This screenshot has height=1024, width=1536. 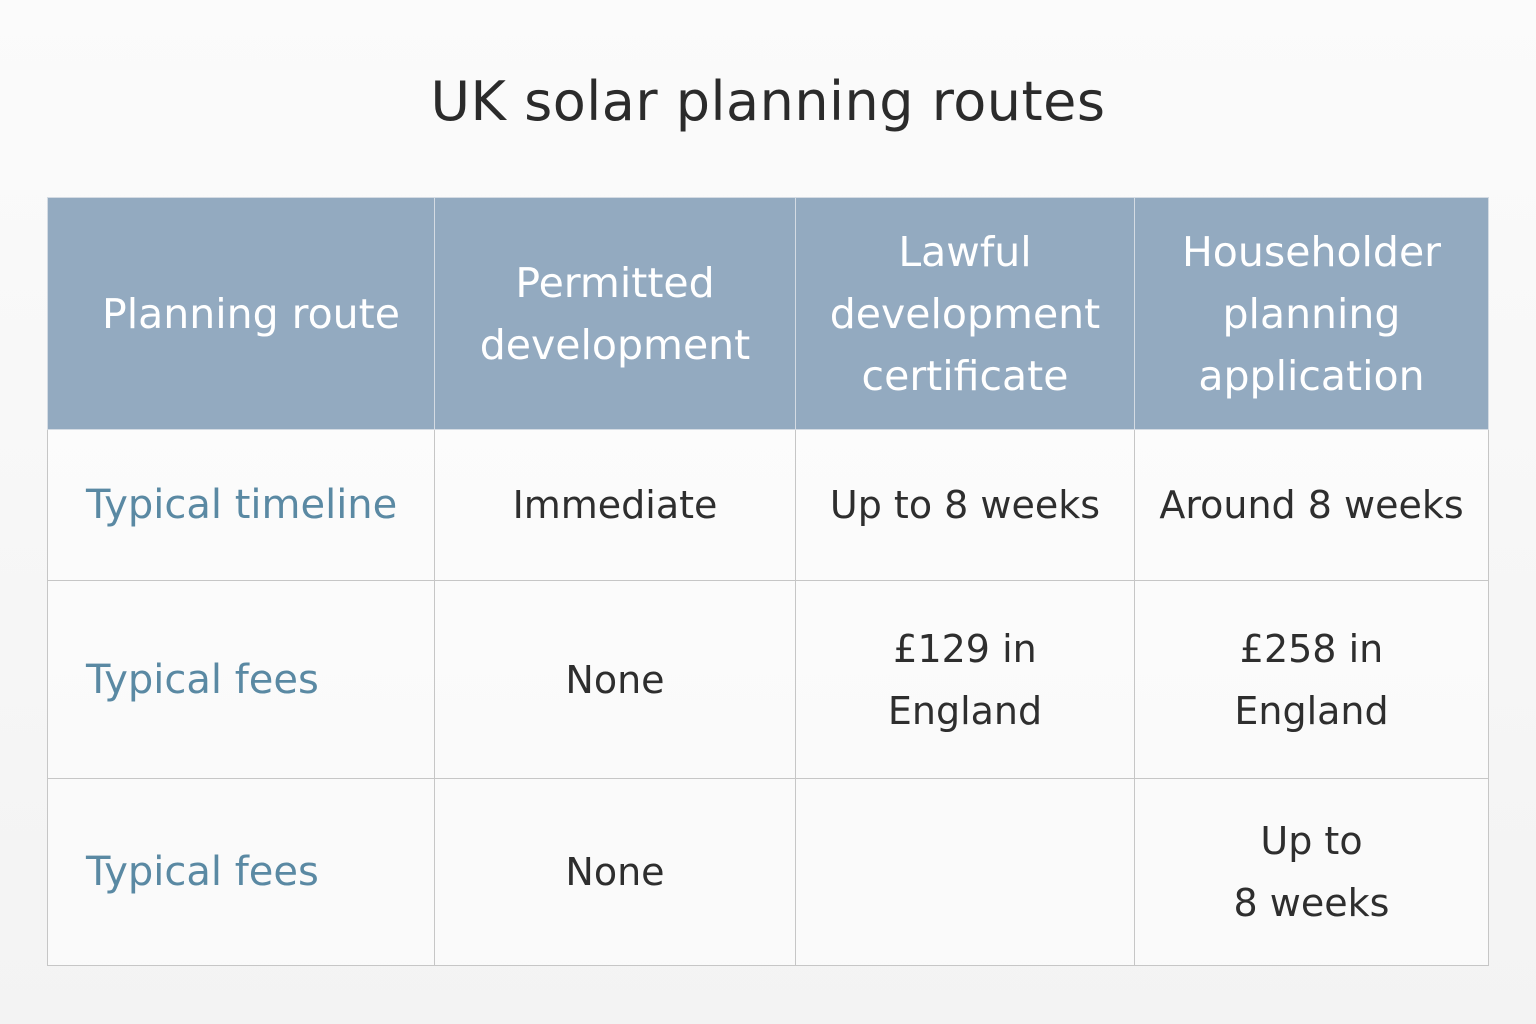 I want to click on page-title: UK solar planning routes, so click(x=768, y=101).